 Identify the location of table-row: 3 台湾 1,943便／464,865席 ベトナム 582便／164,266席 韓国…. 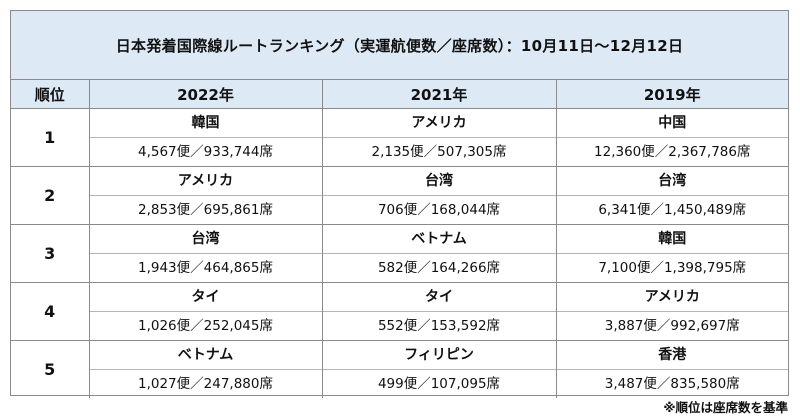
(399, 253).